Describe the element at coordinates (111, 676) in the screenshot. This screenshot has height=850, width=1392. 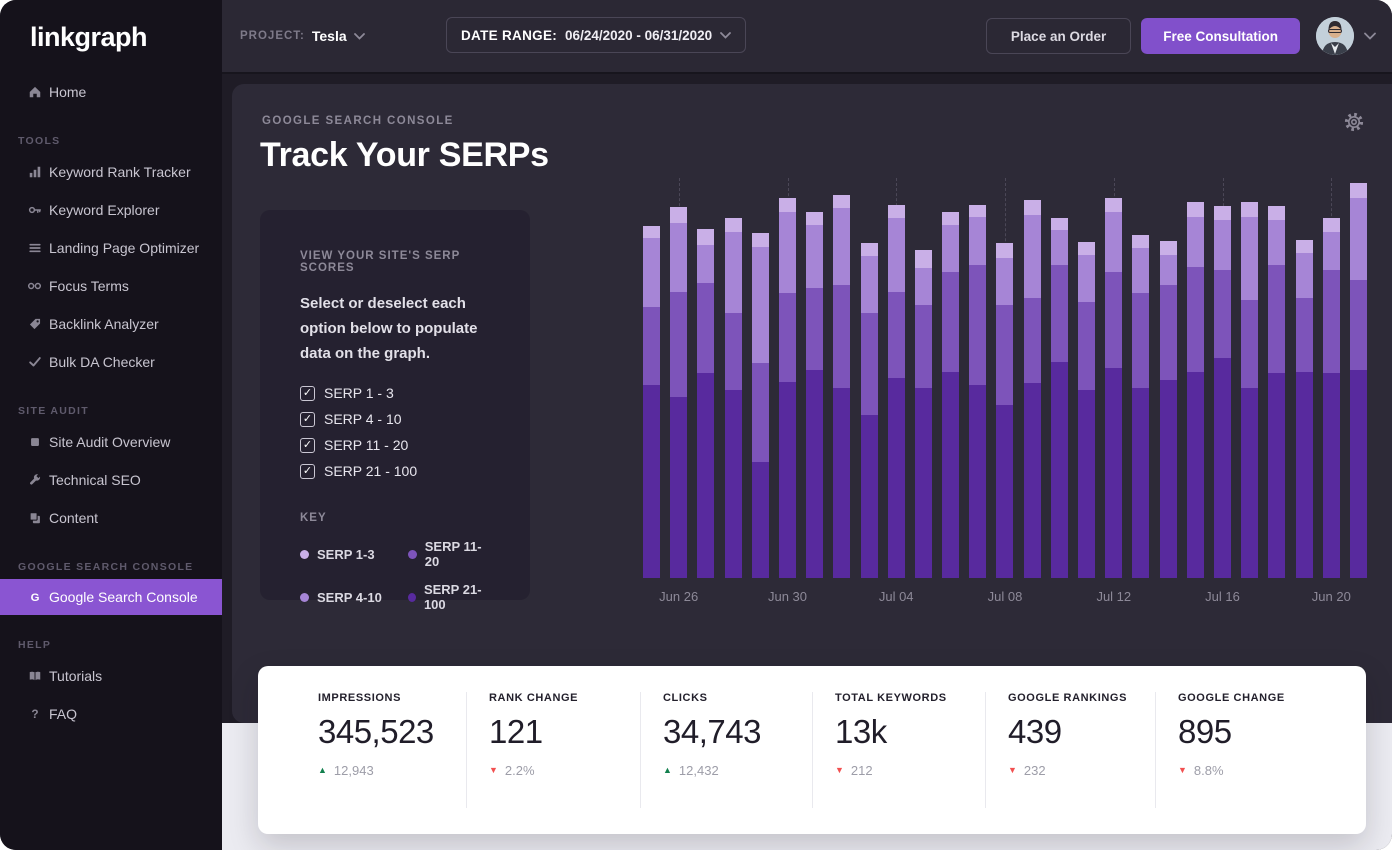
I see `sidebar-item-tutorials: Tutorials` at that location.